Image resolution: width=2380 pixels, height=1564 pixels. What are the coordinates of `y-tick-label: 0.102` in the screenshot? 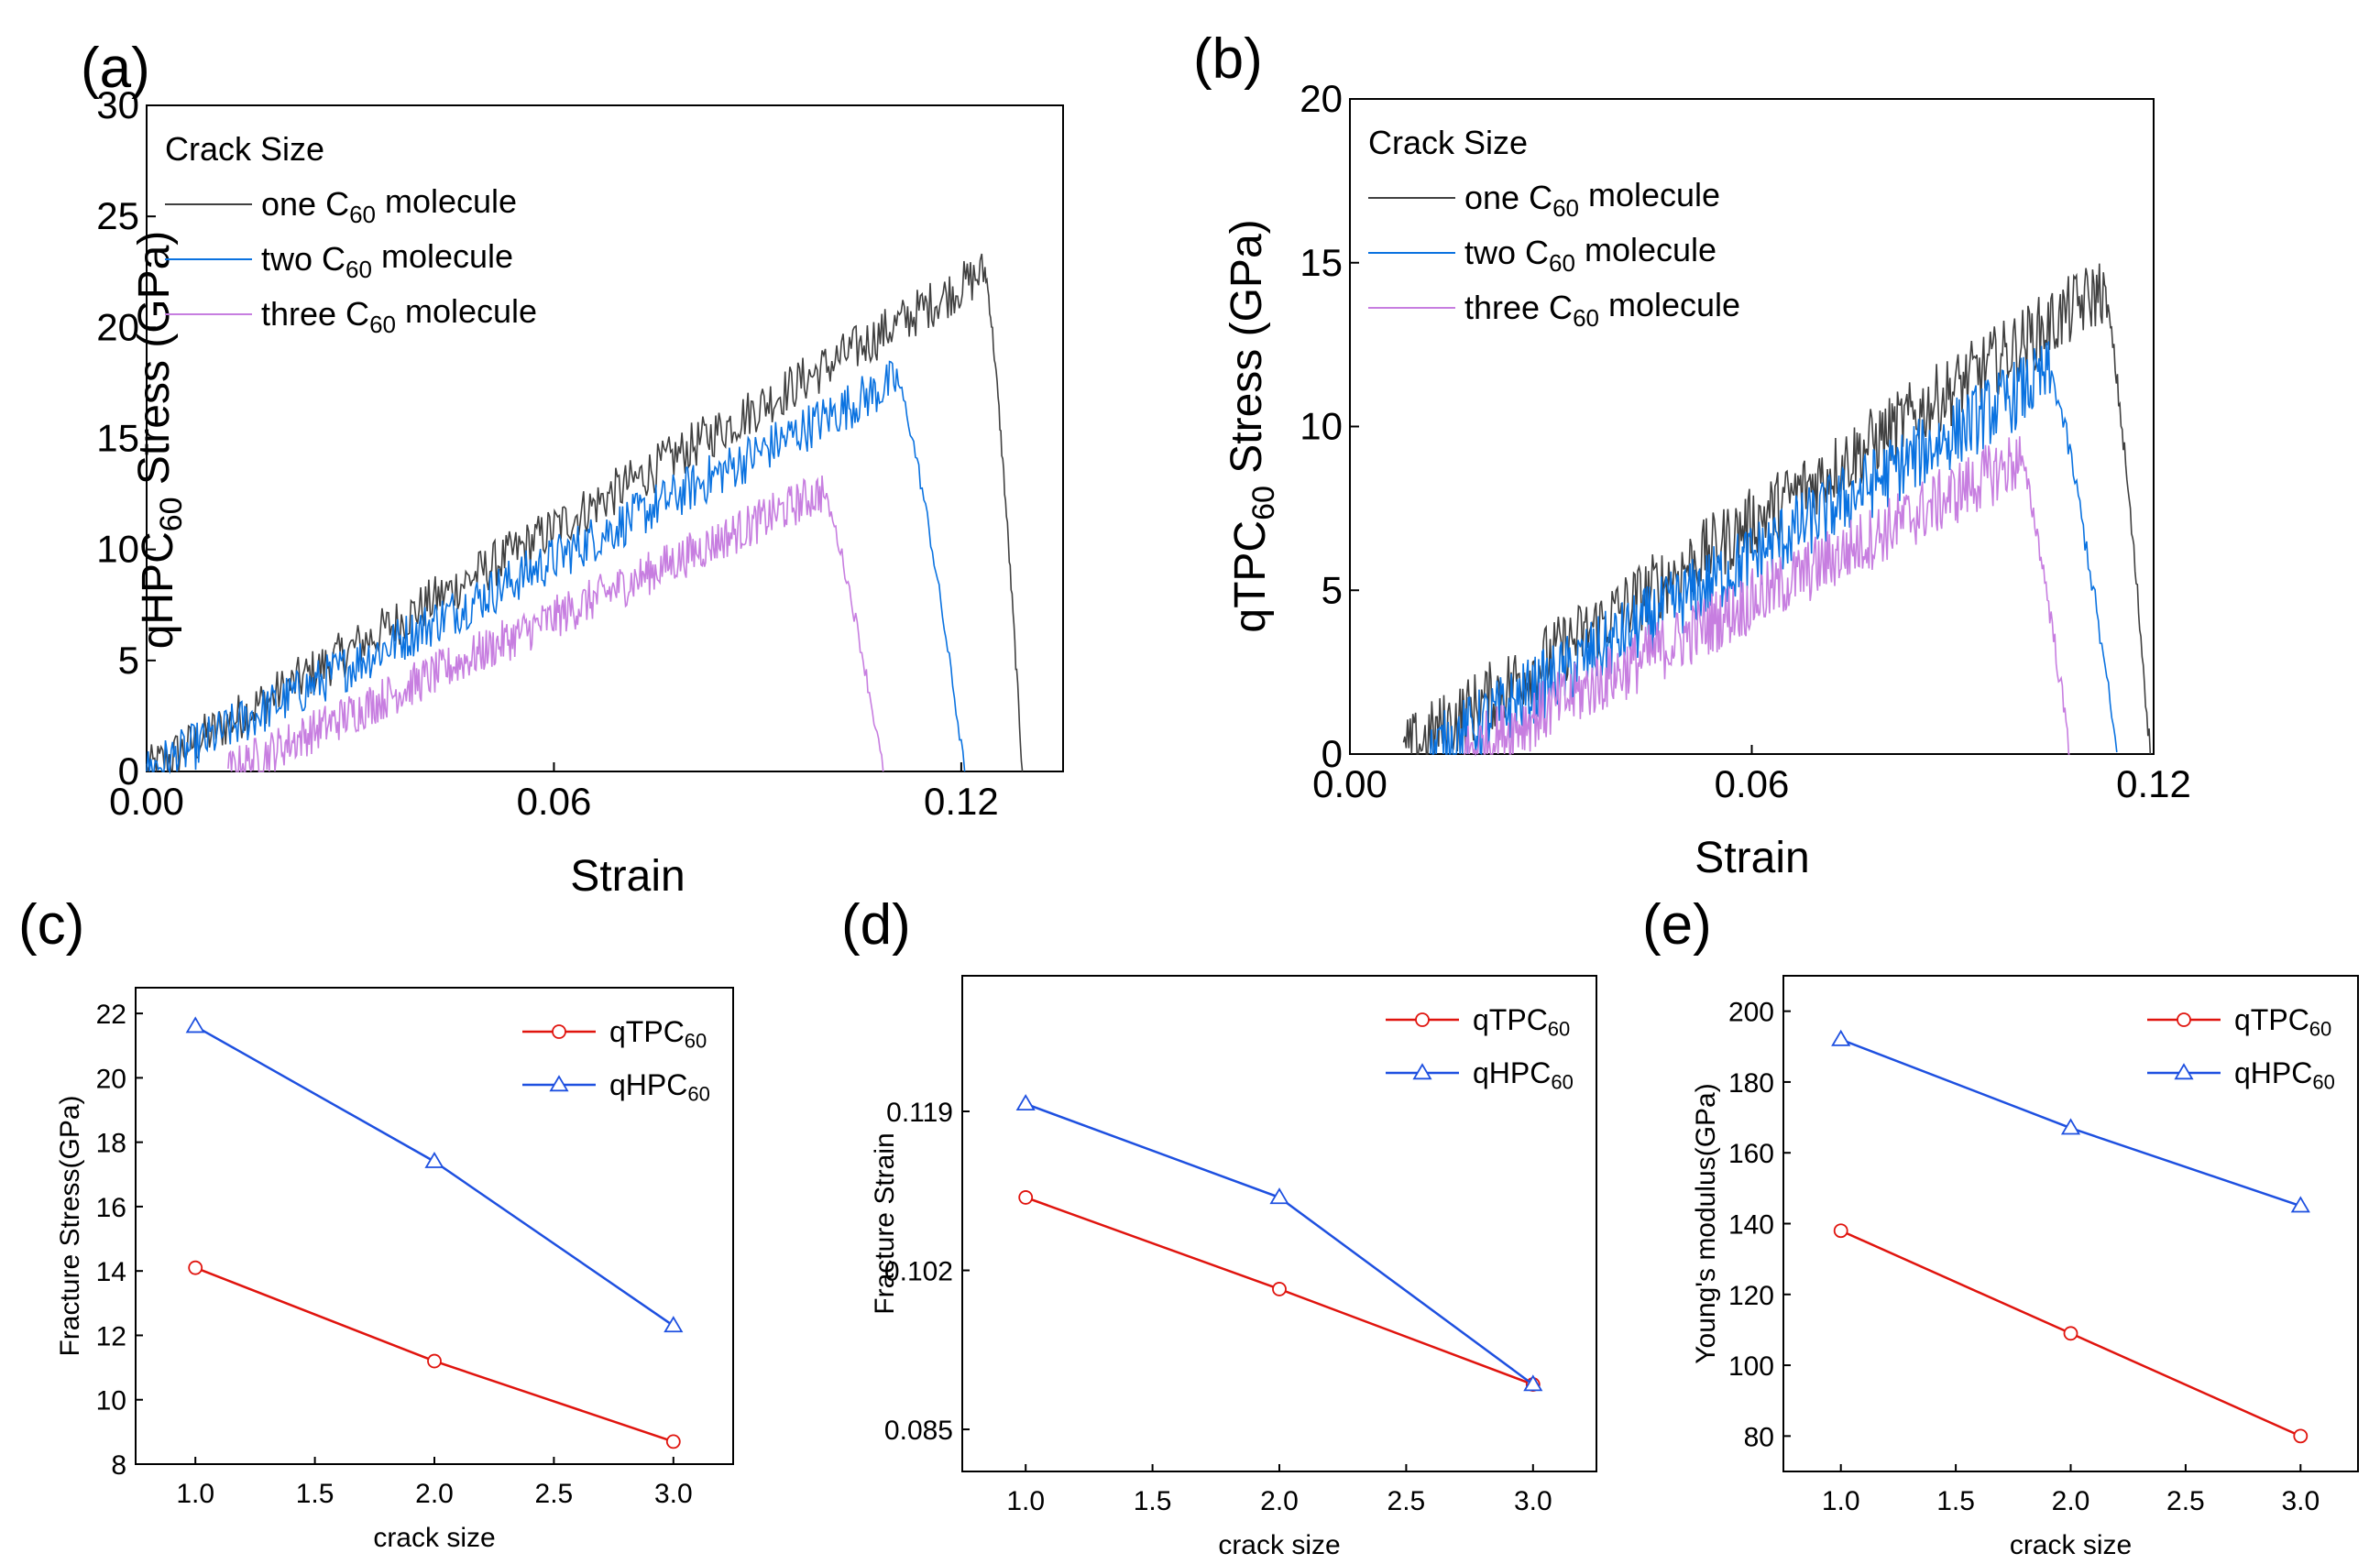 It's located at (918, 1272).